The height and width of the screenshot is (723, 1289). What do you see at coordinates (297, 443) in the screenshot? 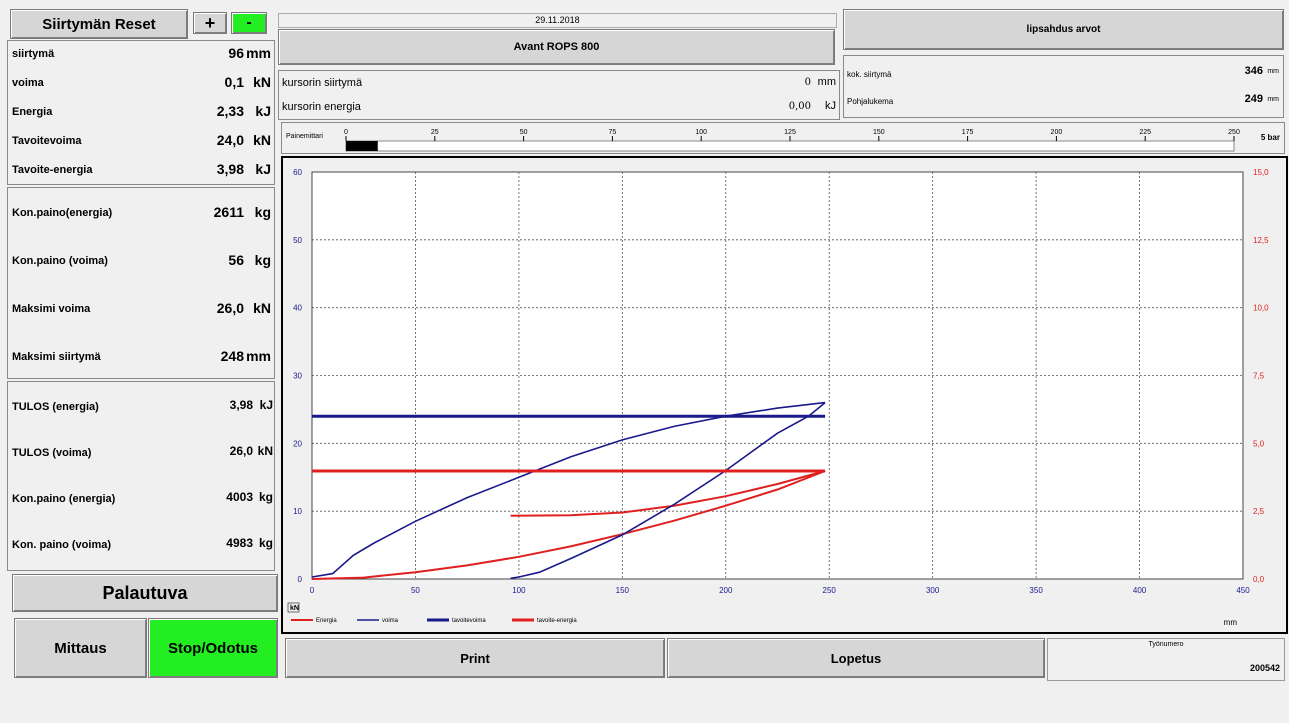
I see `y-left-tick-label: 20` at bounding box center [297, 443].